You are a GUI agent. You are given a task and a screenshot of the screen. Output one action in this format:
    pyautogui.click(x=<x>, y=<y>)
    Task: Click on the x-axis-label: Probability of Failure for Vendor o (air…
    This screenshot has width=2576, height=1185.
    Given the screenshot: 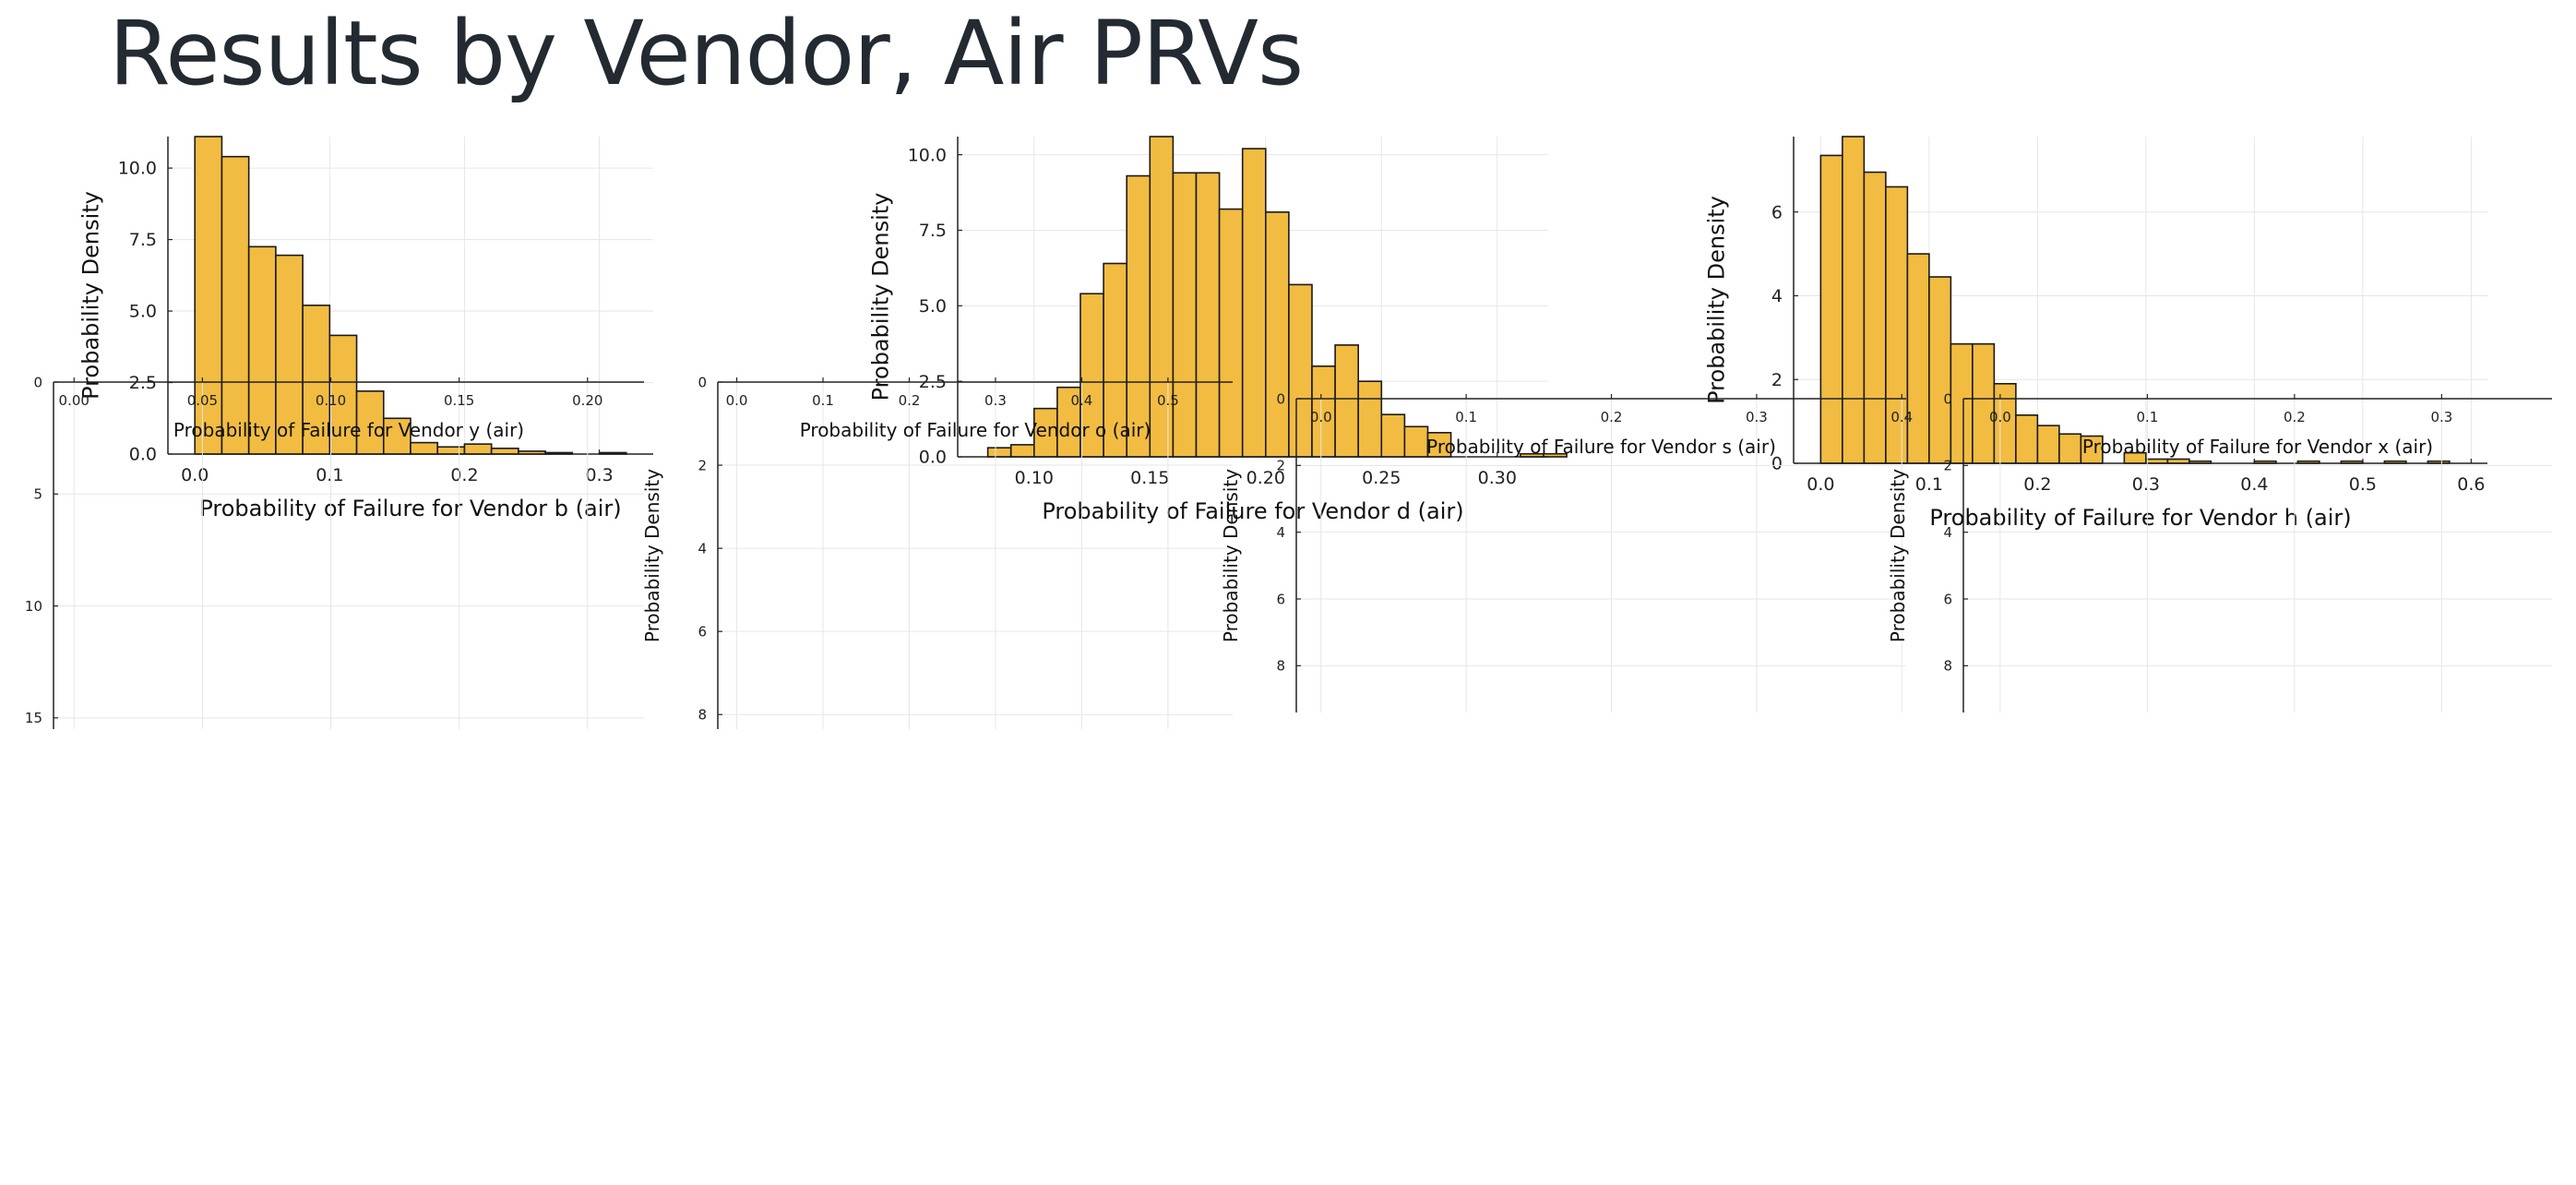 What is the action you would take?
    pyautogui.click(x=976, y=430)
    